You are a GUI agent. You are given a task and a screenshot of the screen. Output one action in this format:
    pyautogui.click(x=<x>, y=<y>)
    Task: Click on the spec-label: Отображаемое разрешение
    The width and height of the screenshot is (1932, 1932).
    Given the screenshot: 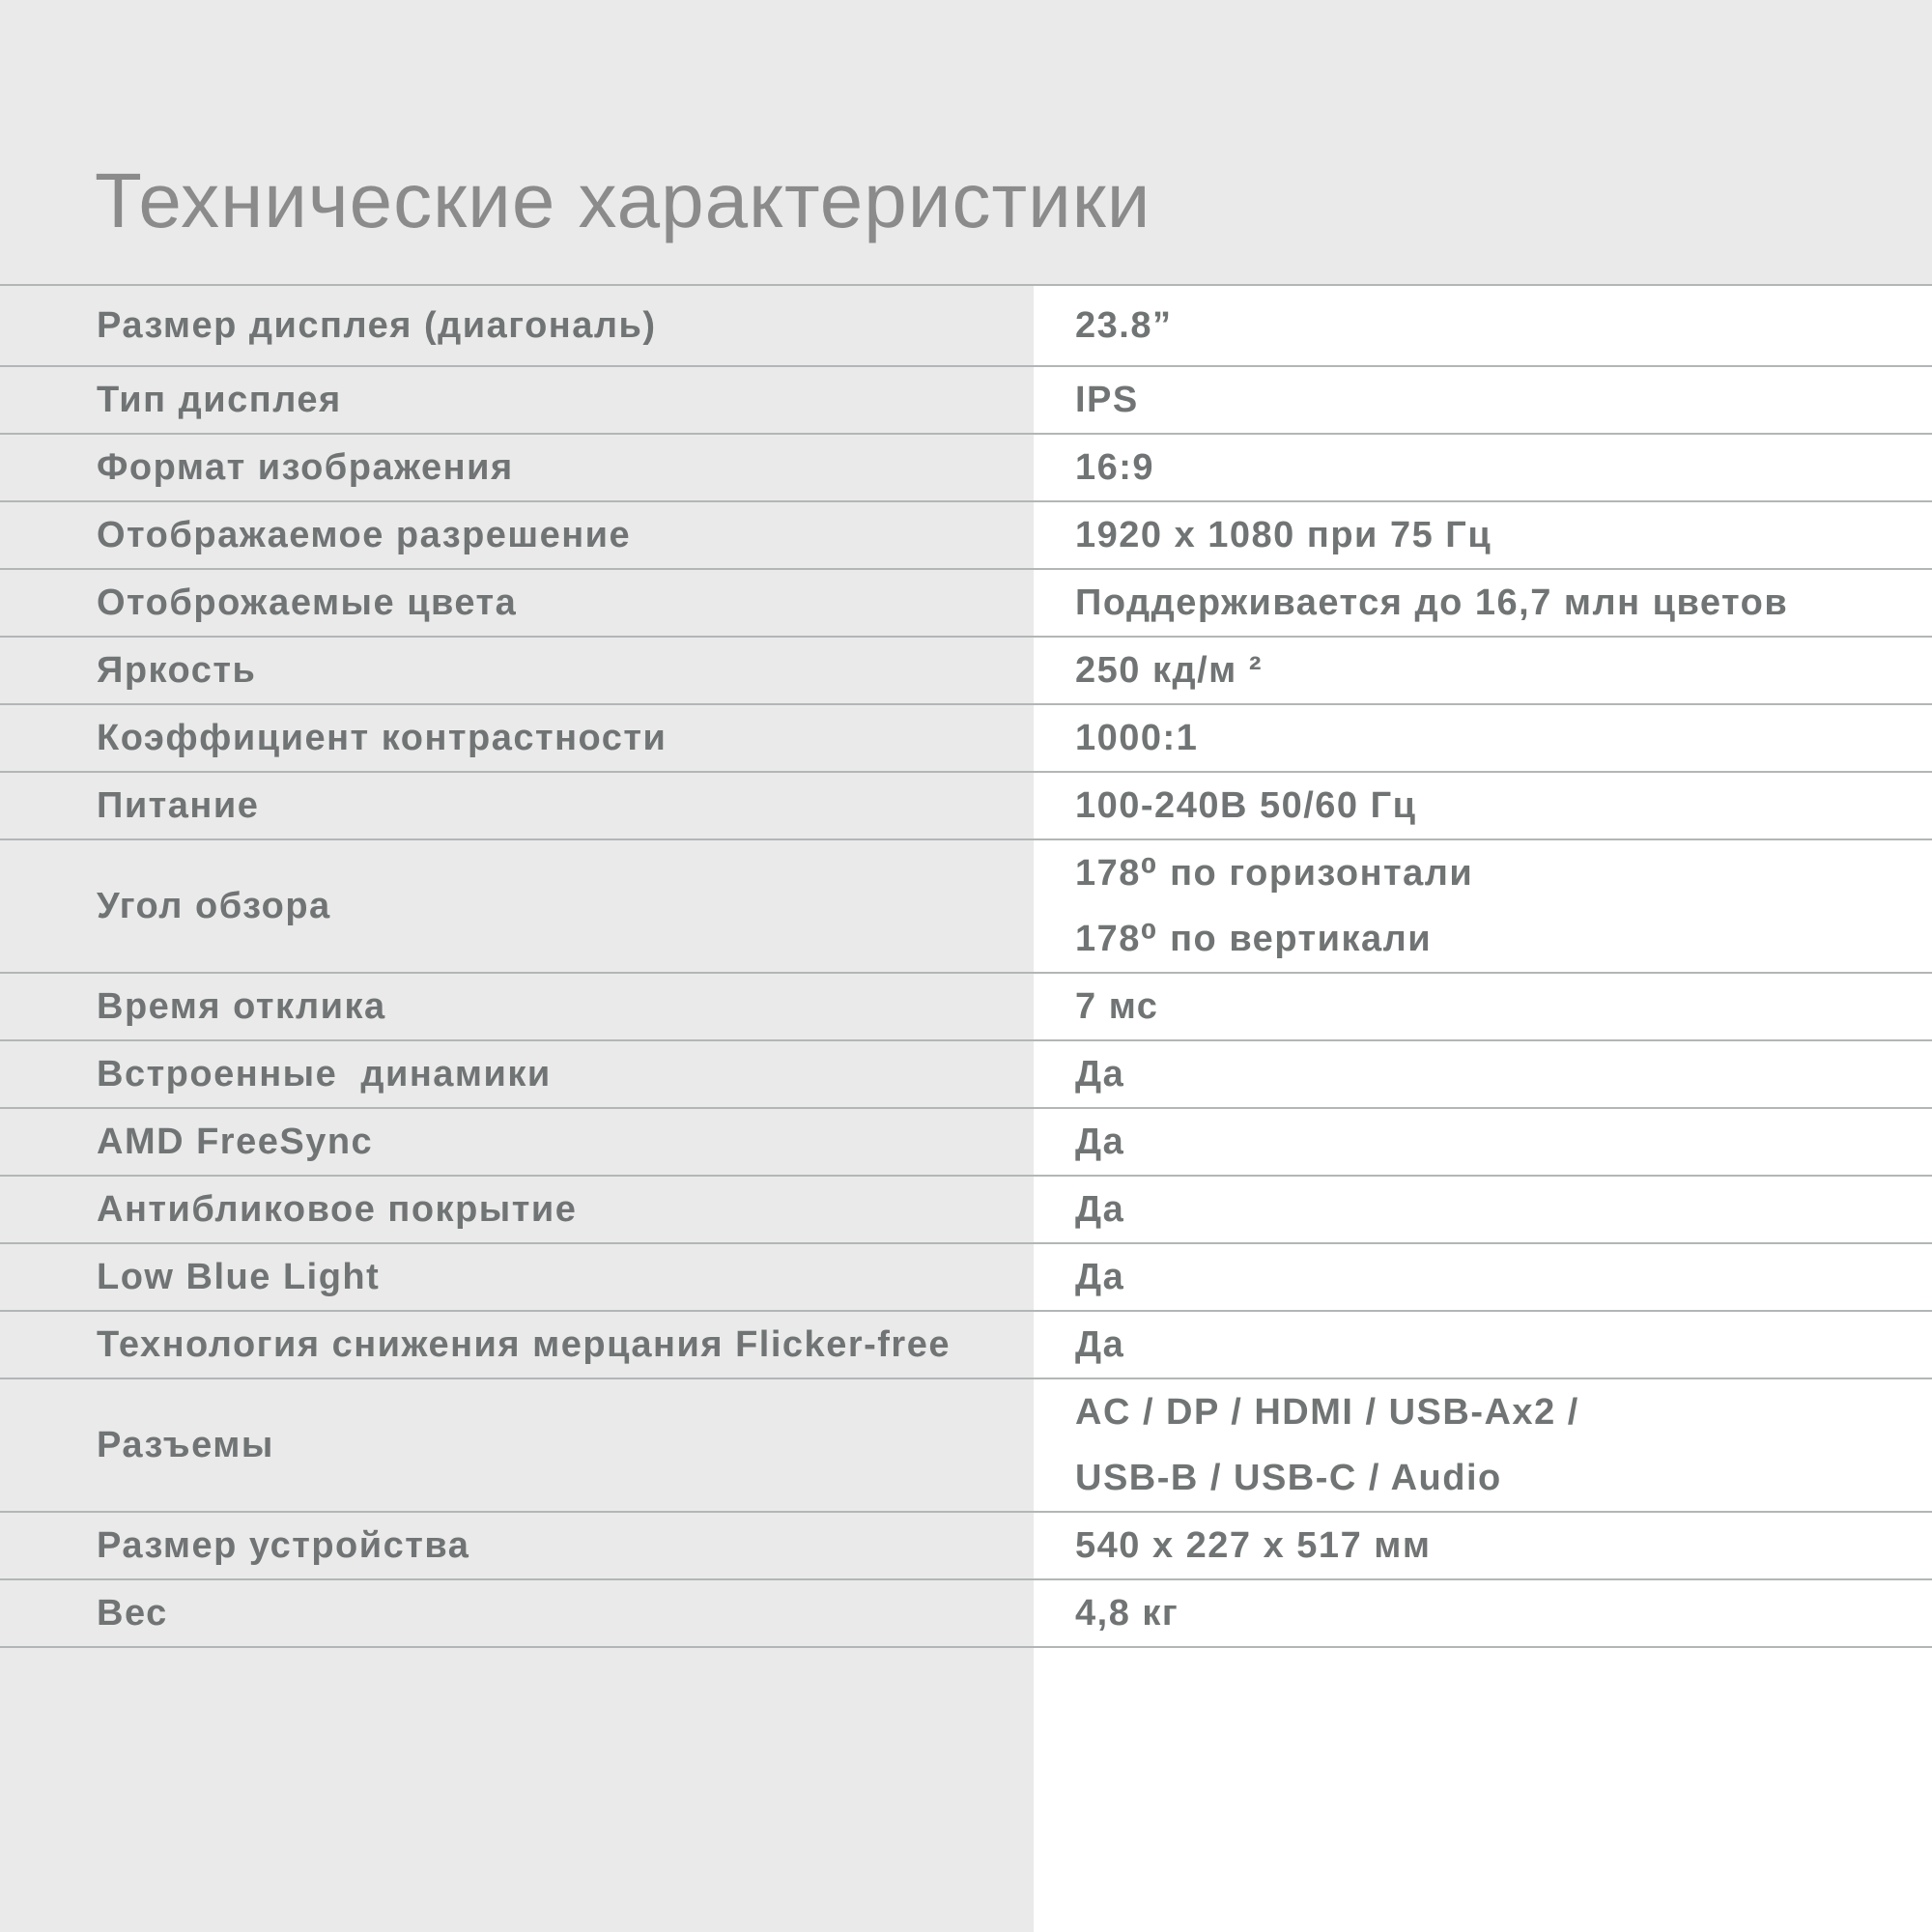 What is the action you would take?
    pyautogui.click(x=364, y=534)
    